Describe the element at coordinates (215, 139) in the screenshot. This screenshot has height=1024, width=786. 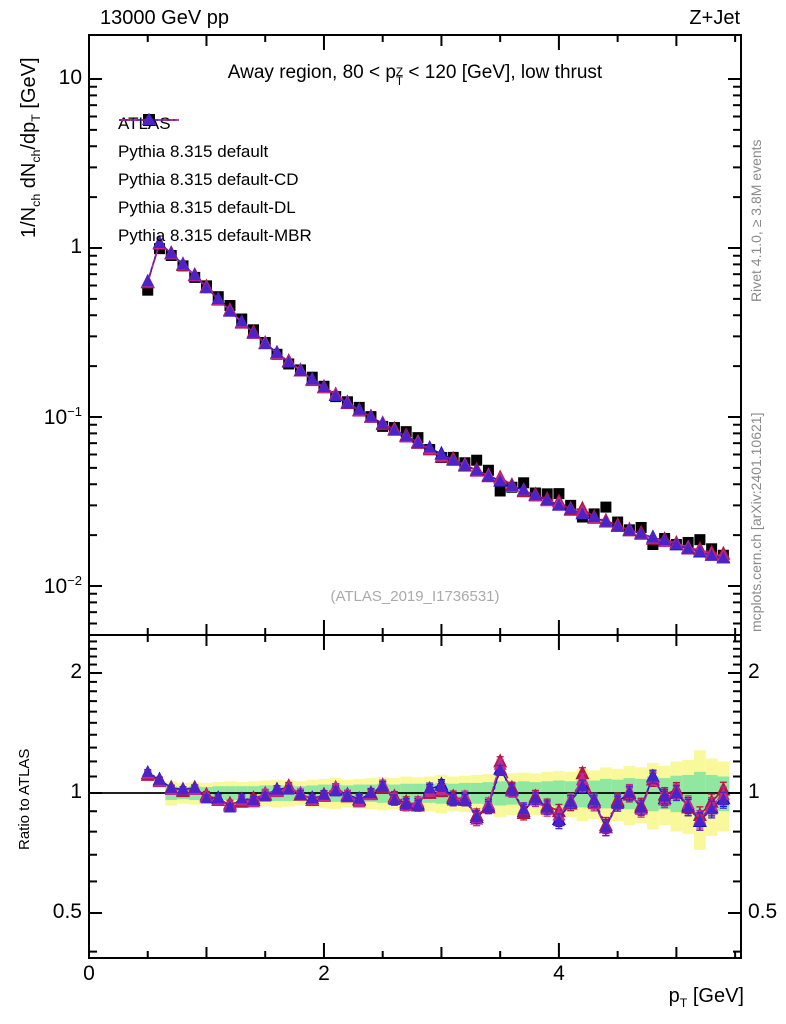
I see `legend-item: Pythia 8.315 default` at that location.